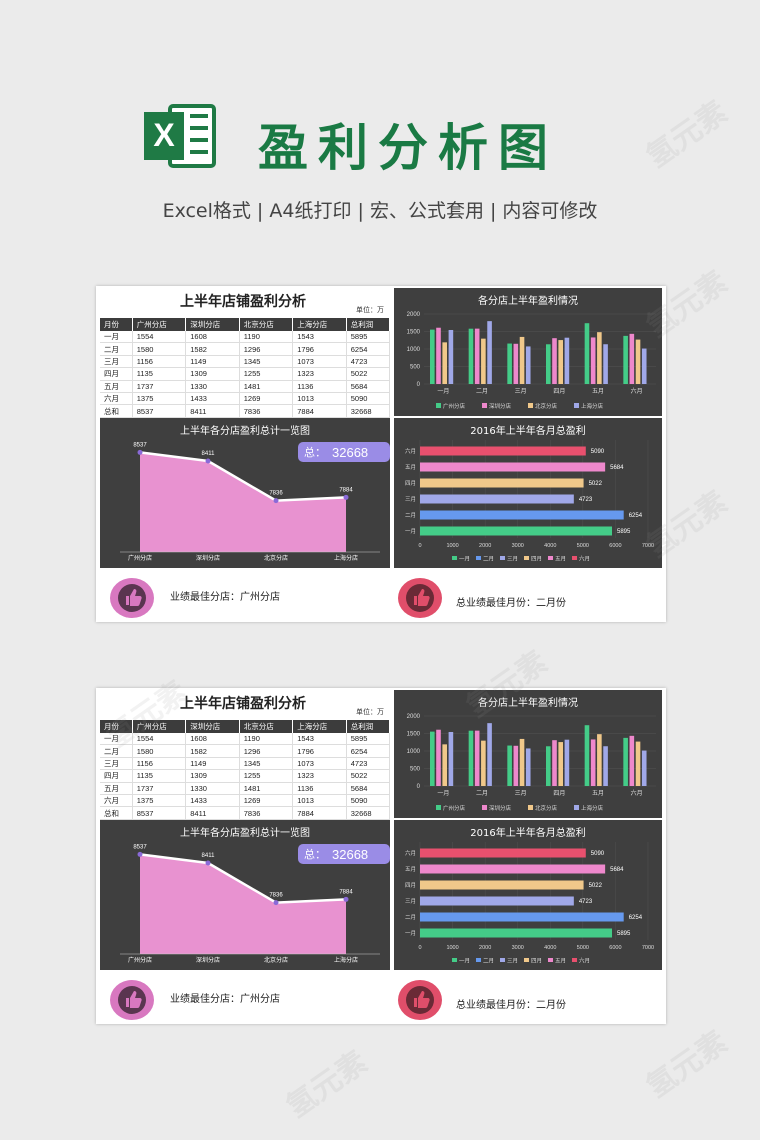 The width and height of the screenshot is (760, 1140). Describe the element at coordinates (116, 788) in the screenshot. I see `table-cell: 五月` at that location.